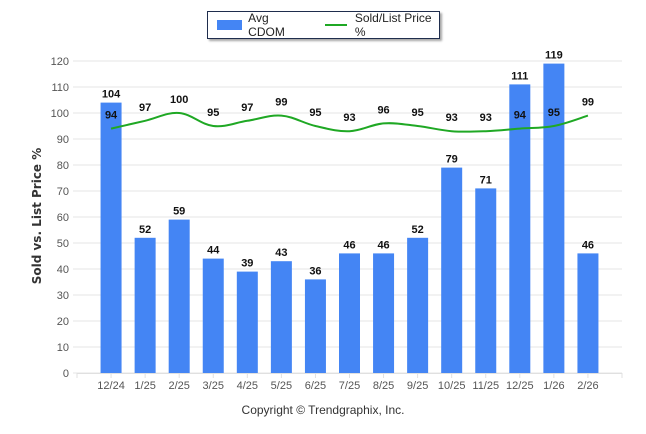  I want to click on line-data-label: 100, so click(179, 100).